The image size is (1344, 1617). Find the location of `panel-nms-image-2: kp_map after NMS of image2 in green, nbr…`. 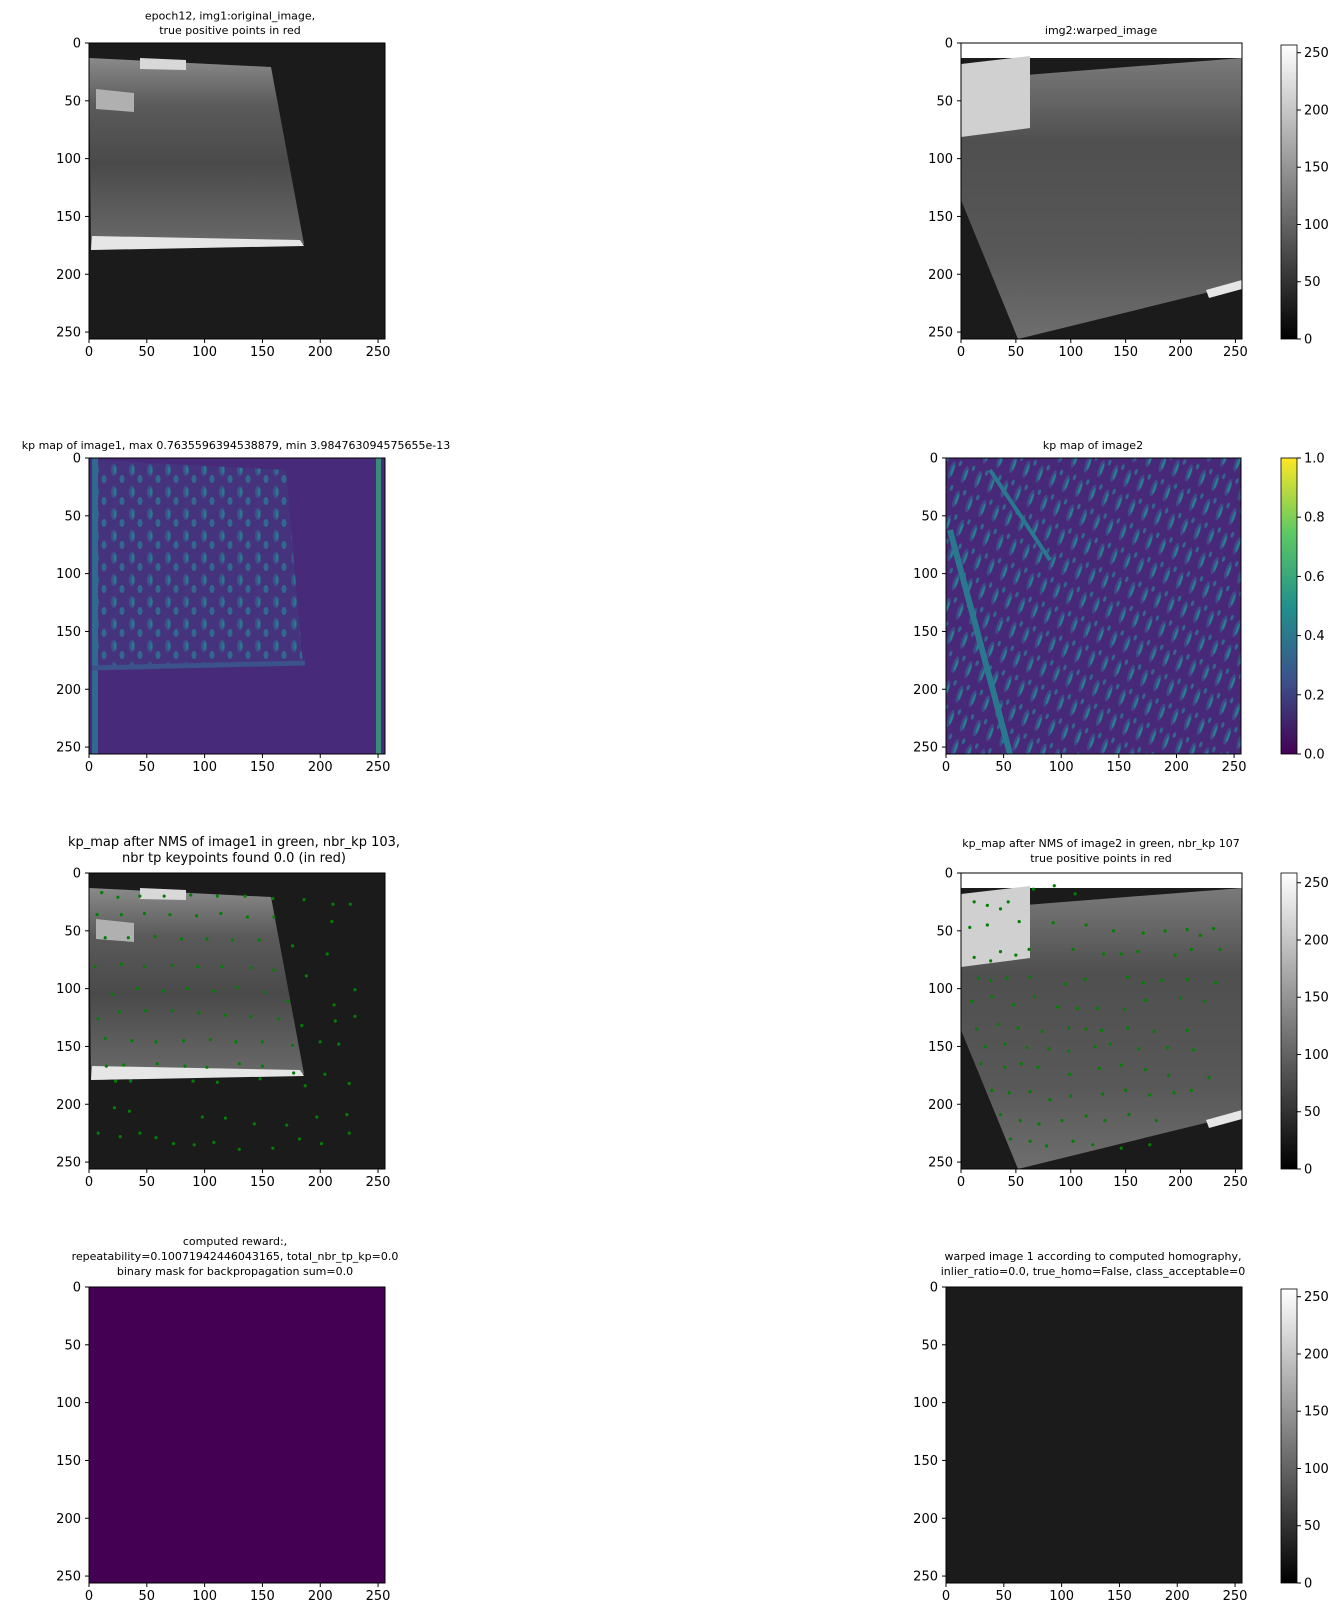

panel-nms-image-2: kp_map after NMS of image2 in green, nbr… is located at coordinates (1088, 1013).